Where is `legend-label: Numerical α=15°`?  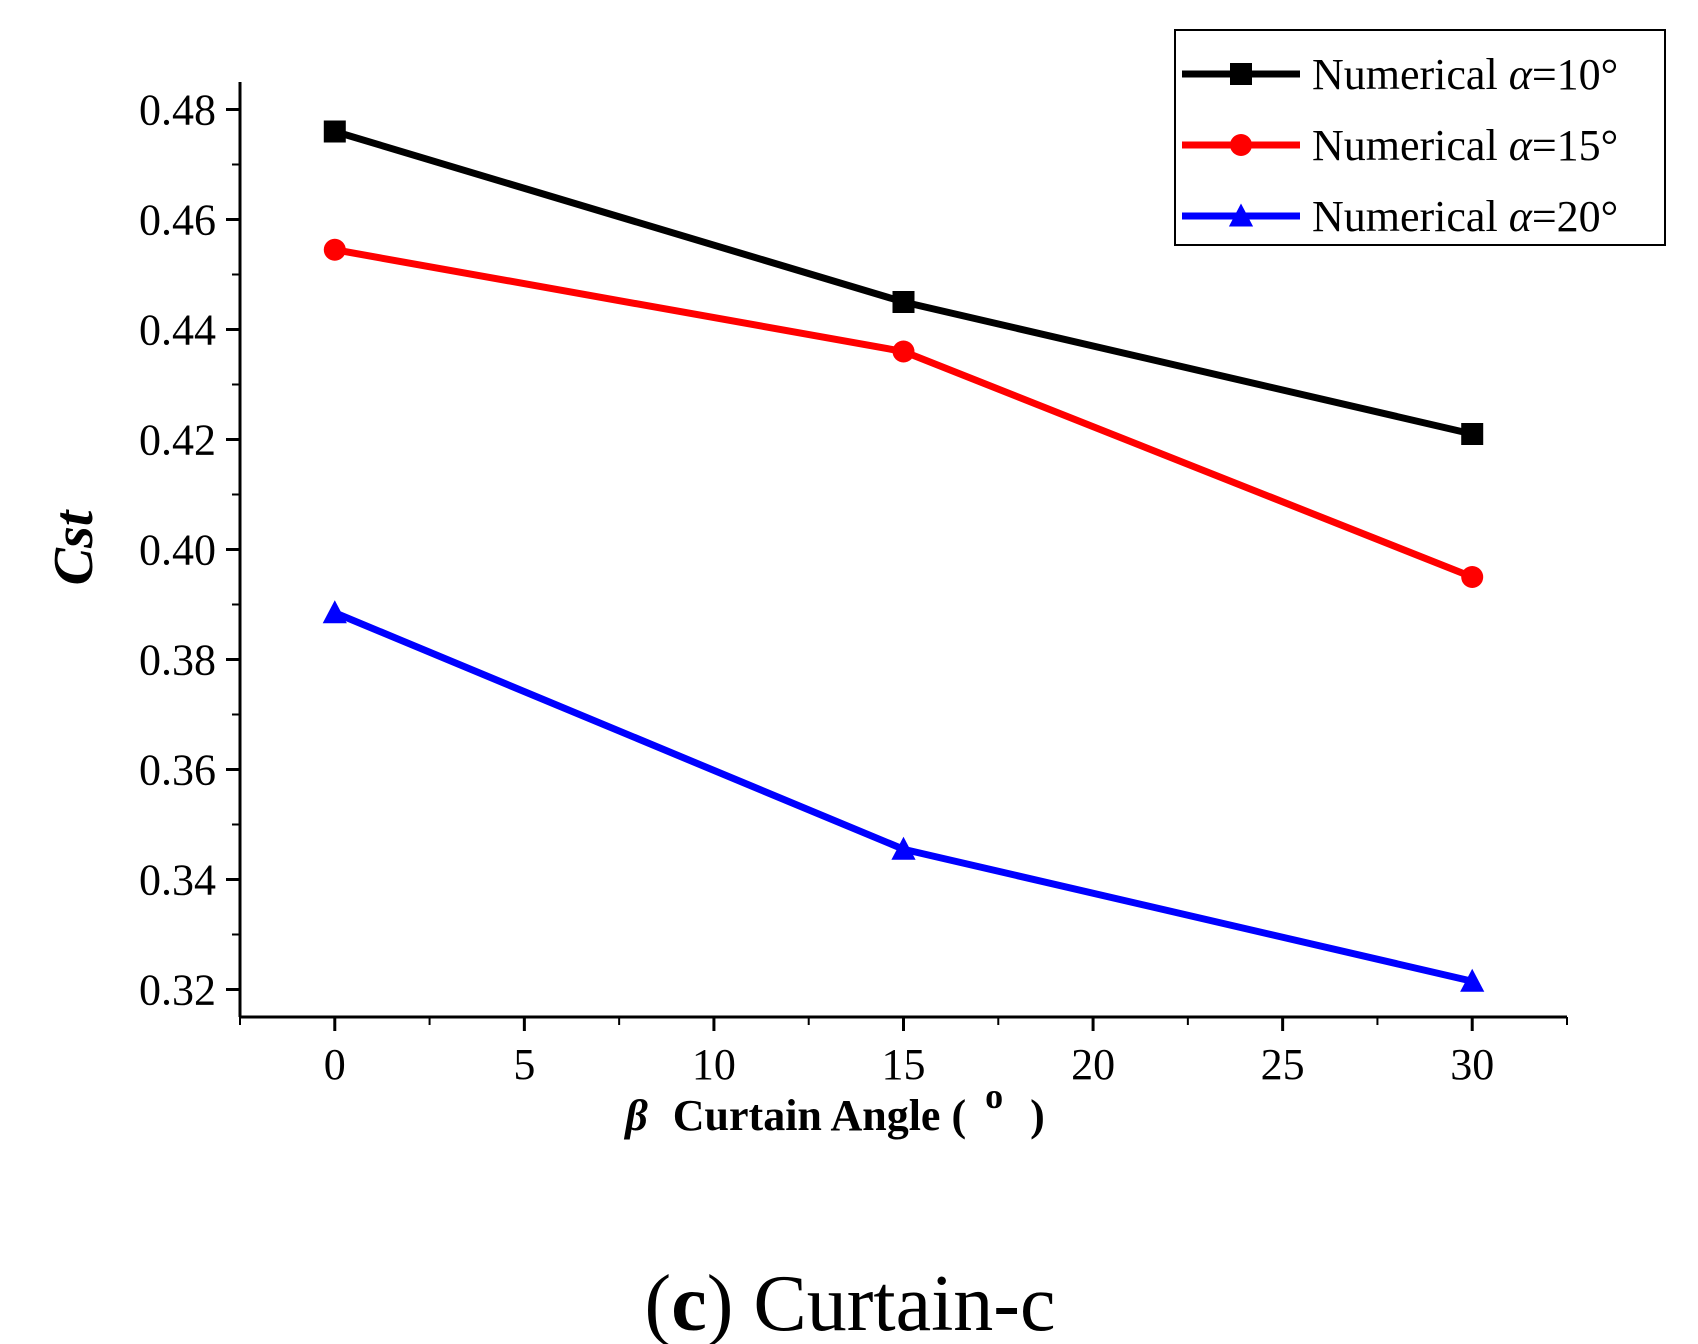
legend-label: Numerical α=15° is located at coordinates (1465, 145).